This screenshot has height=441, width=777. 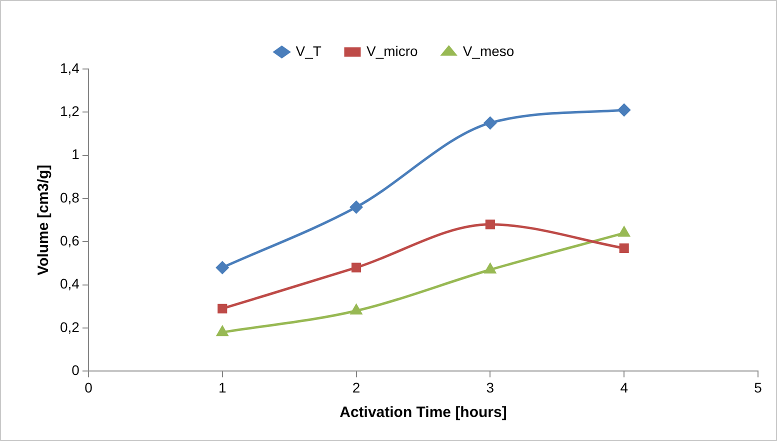 I want to click on x-tick-label: 4, so click(x=624, y=387).